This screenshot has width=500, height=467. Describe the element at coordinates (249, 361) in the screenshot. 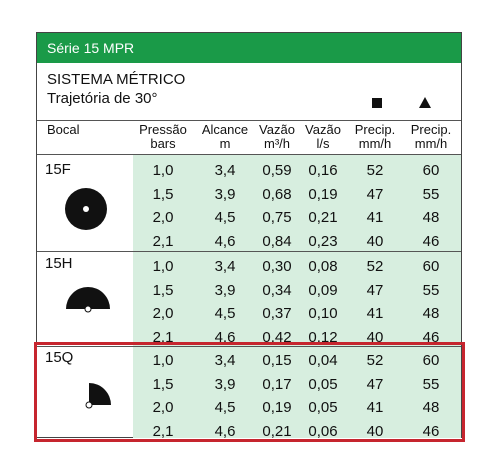

I see `table-row: 1,0 3,4 0,15 0,04 52 60` at that location.